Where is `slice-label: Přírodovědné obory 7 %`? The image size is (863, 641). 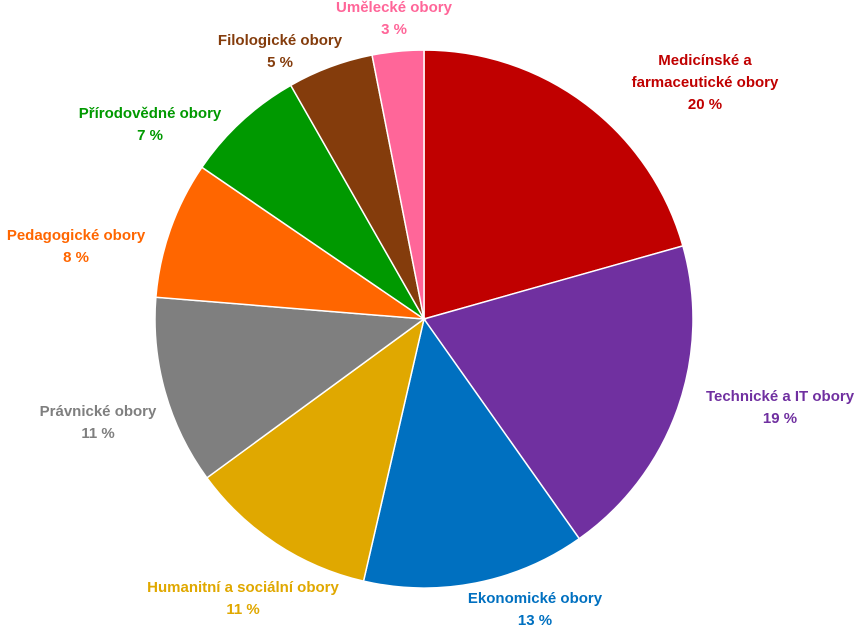 slice-label: Přírodovědné obory 7 % is located at coordinates (150, 124).